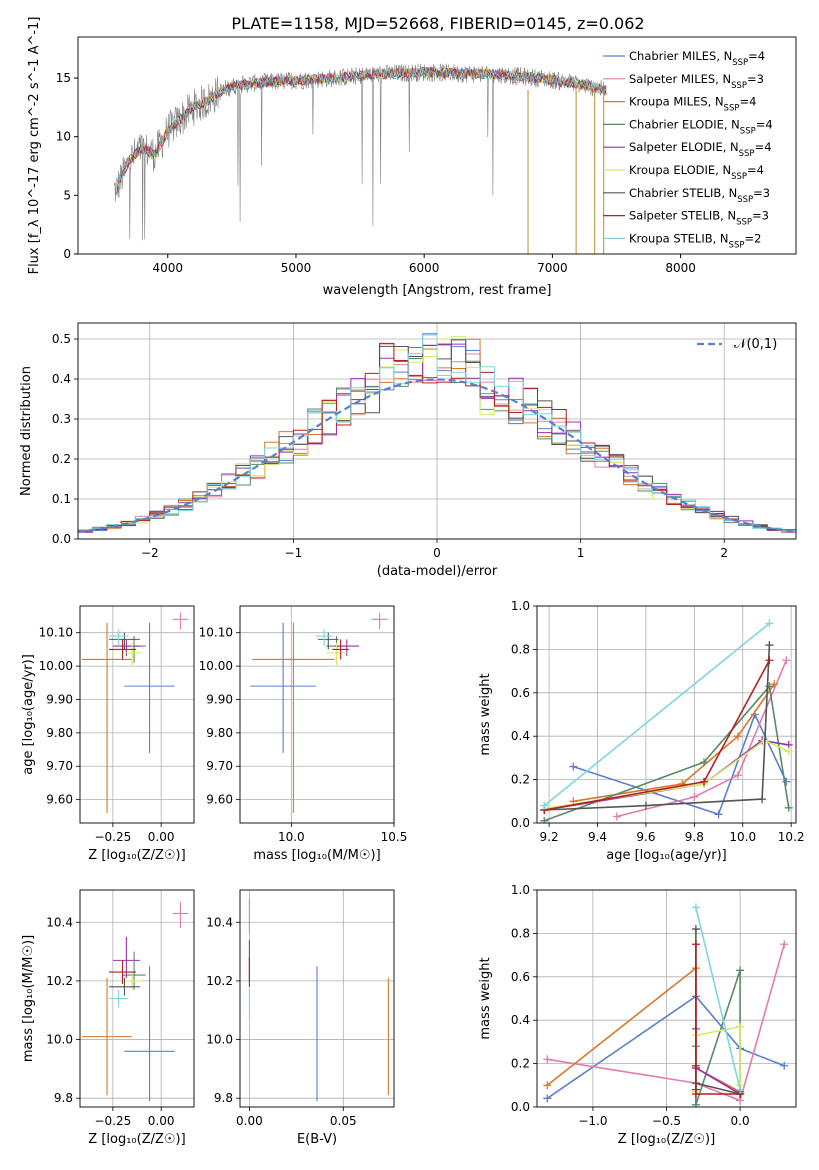  Describe the element at coordinates (26, 431) in the screenshot. I see `y-axis-label: Normed distribution` at that location.